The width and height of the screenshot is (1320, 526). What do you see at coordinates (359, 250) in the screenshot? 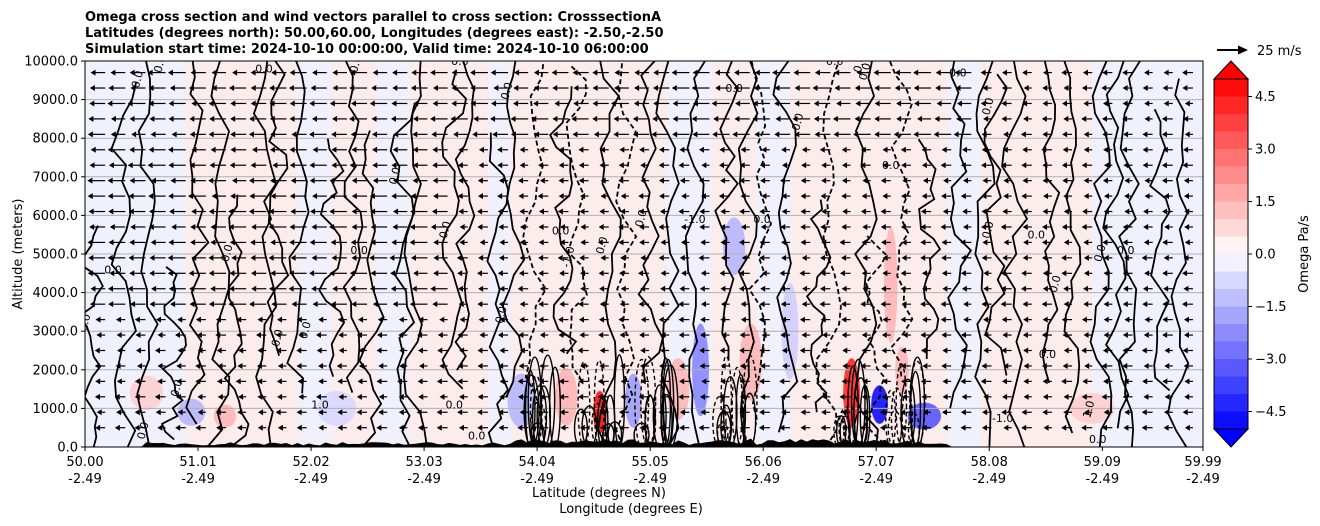
I see `contour-label-11: 0.0` at bounding box center [359, 250].